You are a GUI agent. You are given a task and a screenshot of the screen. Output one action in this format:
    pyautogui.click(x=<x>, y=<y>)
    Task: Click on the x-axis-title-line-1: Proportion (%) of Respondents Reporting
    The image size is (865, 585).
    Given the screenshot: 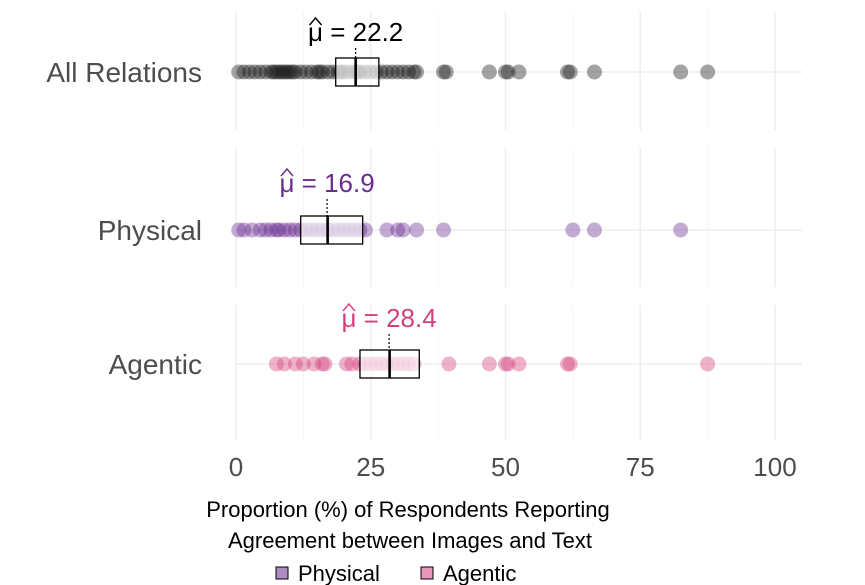 What is the action you would take?
    pyautogui.click(x=408, y=509)
    